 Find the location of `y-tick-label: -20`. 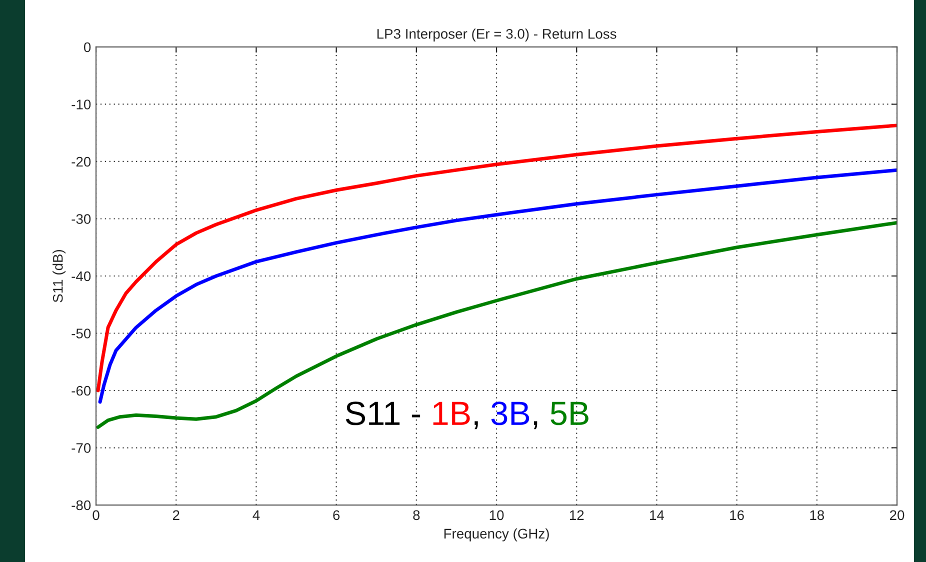

y-tick-label: -20 is located at coordinates (81, 161).